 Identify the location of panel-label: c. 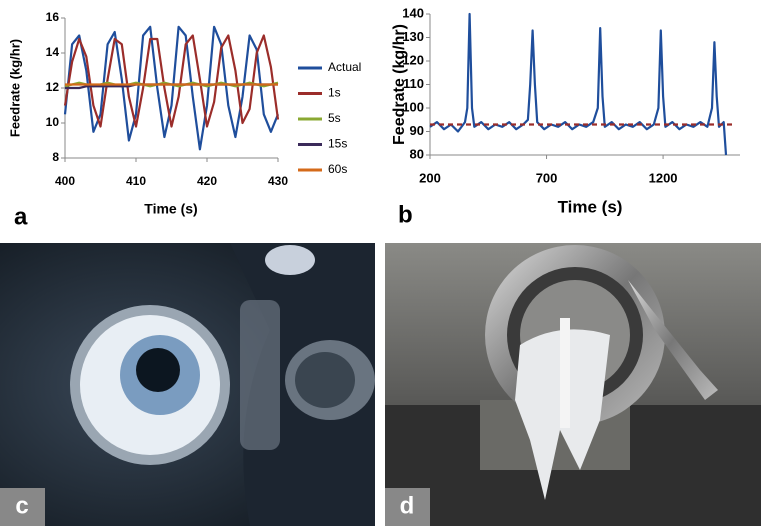
(21, 505).